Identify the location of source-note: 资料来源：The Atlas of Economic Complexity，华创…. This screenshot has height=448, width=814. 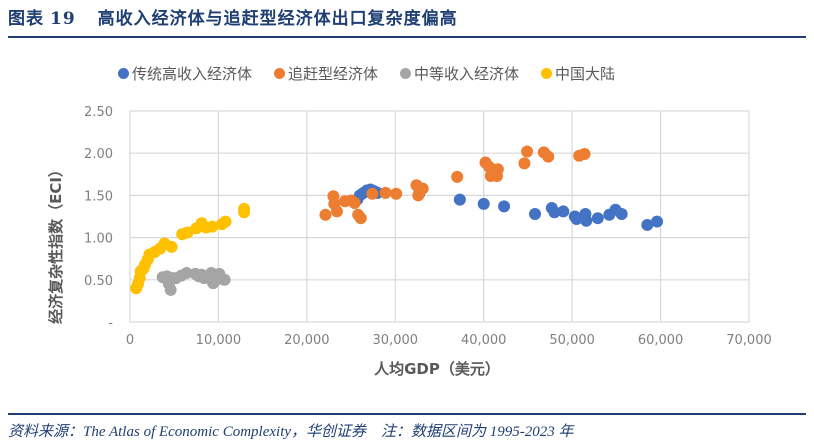
(291, 432).